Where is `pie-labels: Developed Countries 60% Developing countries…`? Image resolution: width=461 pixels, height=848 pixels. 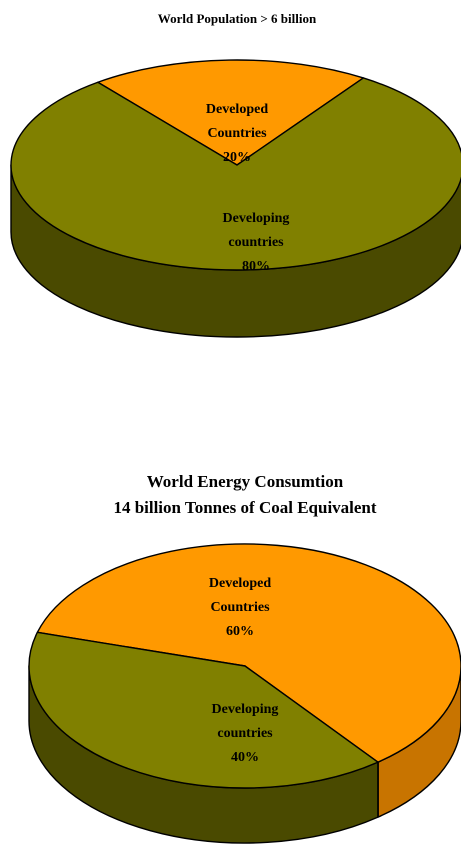
pie-labels: Developed Countries 60% Developing countries… is located at coordinates (244, 670).